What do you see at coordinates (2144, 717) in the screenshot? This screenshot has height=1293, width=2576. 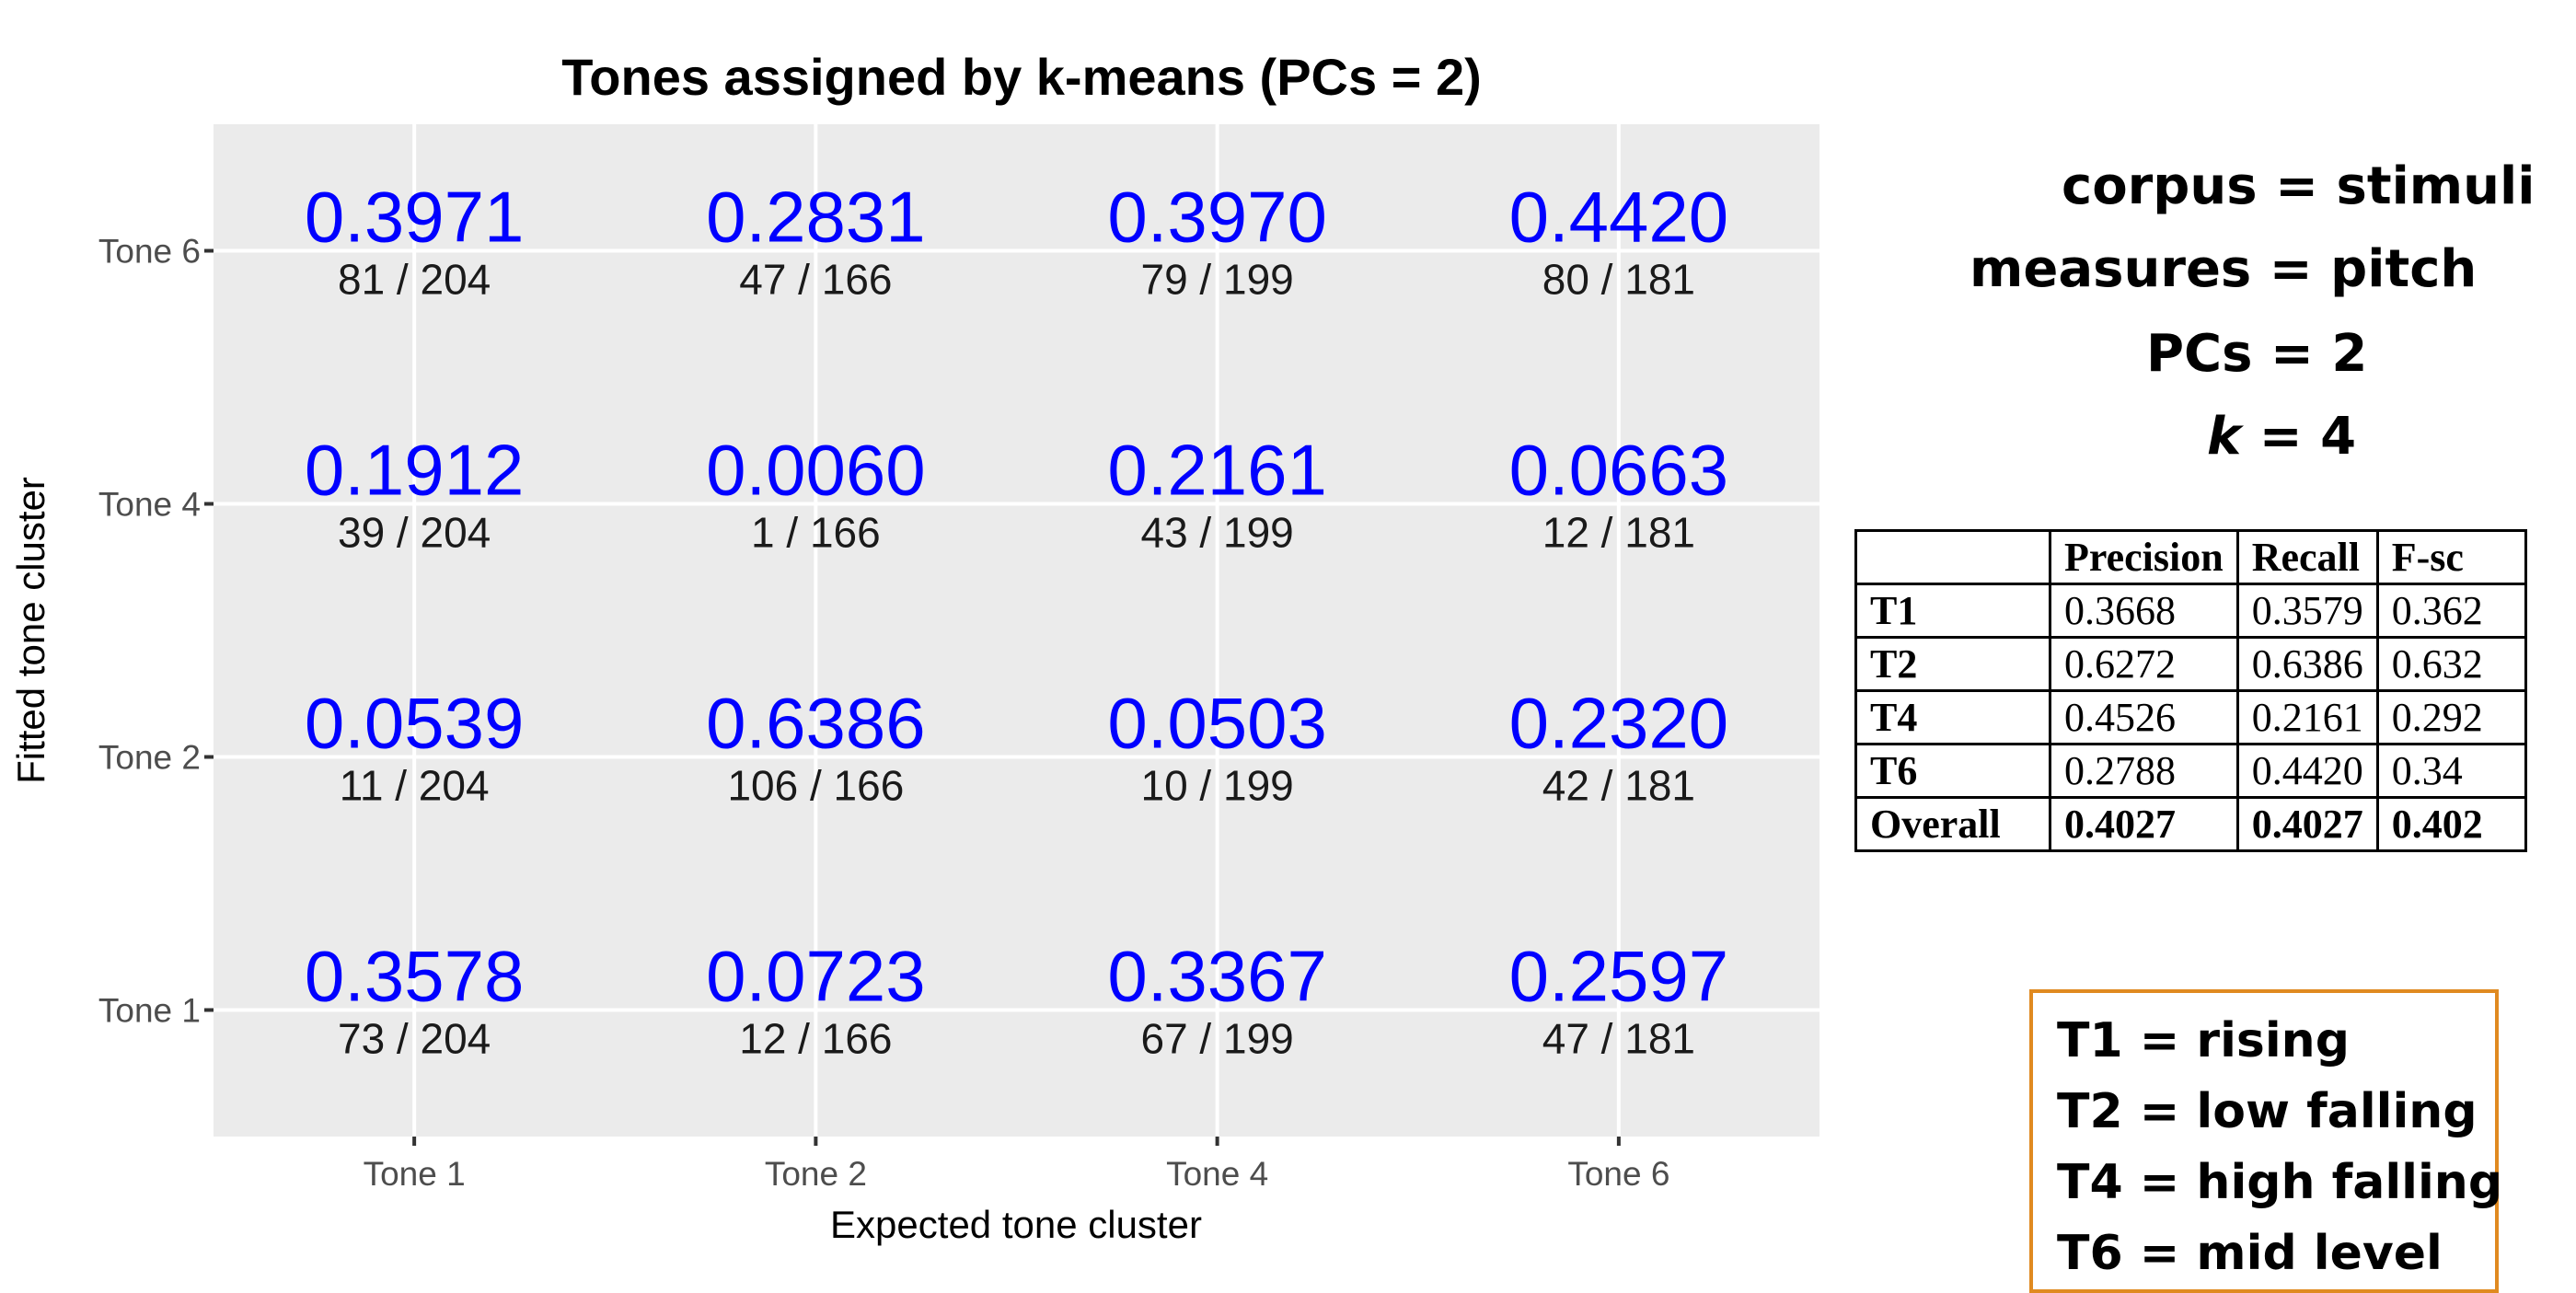 I see `precision-cell: 0.4526` at bounding box center [2144, 717].